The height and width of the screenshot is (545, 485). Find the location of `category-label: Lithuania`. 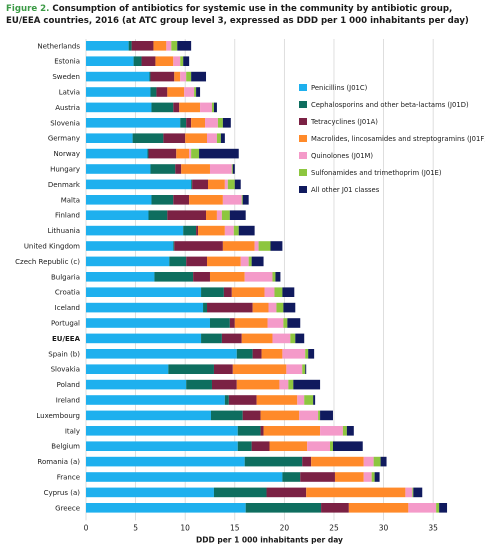

category-label: Lithuania is located at coordinates (64, 231).